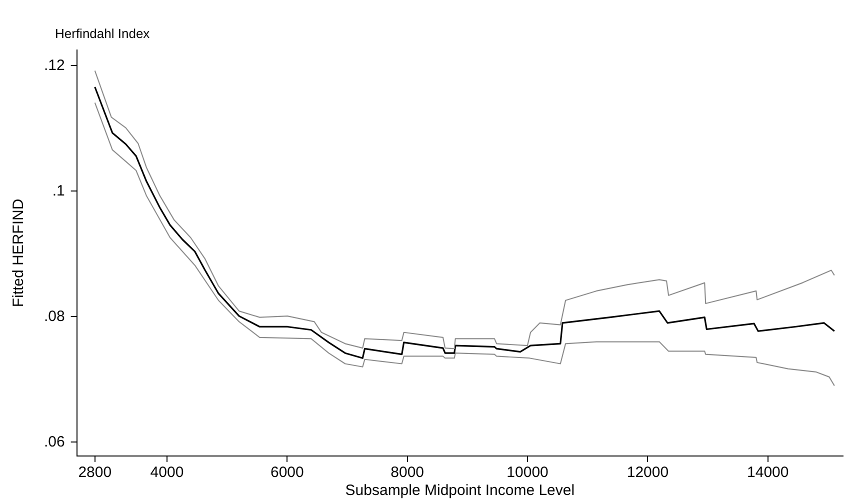  Describe the element at coordinates (527, 473) in the screenshot. I see `x-tick-label: 10000` at that location.